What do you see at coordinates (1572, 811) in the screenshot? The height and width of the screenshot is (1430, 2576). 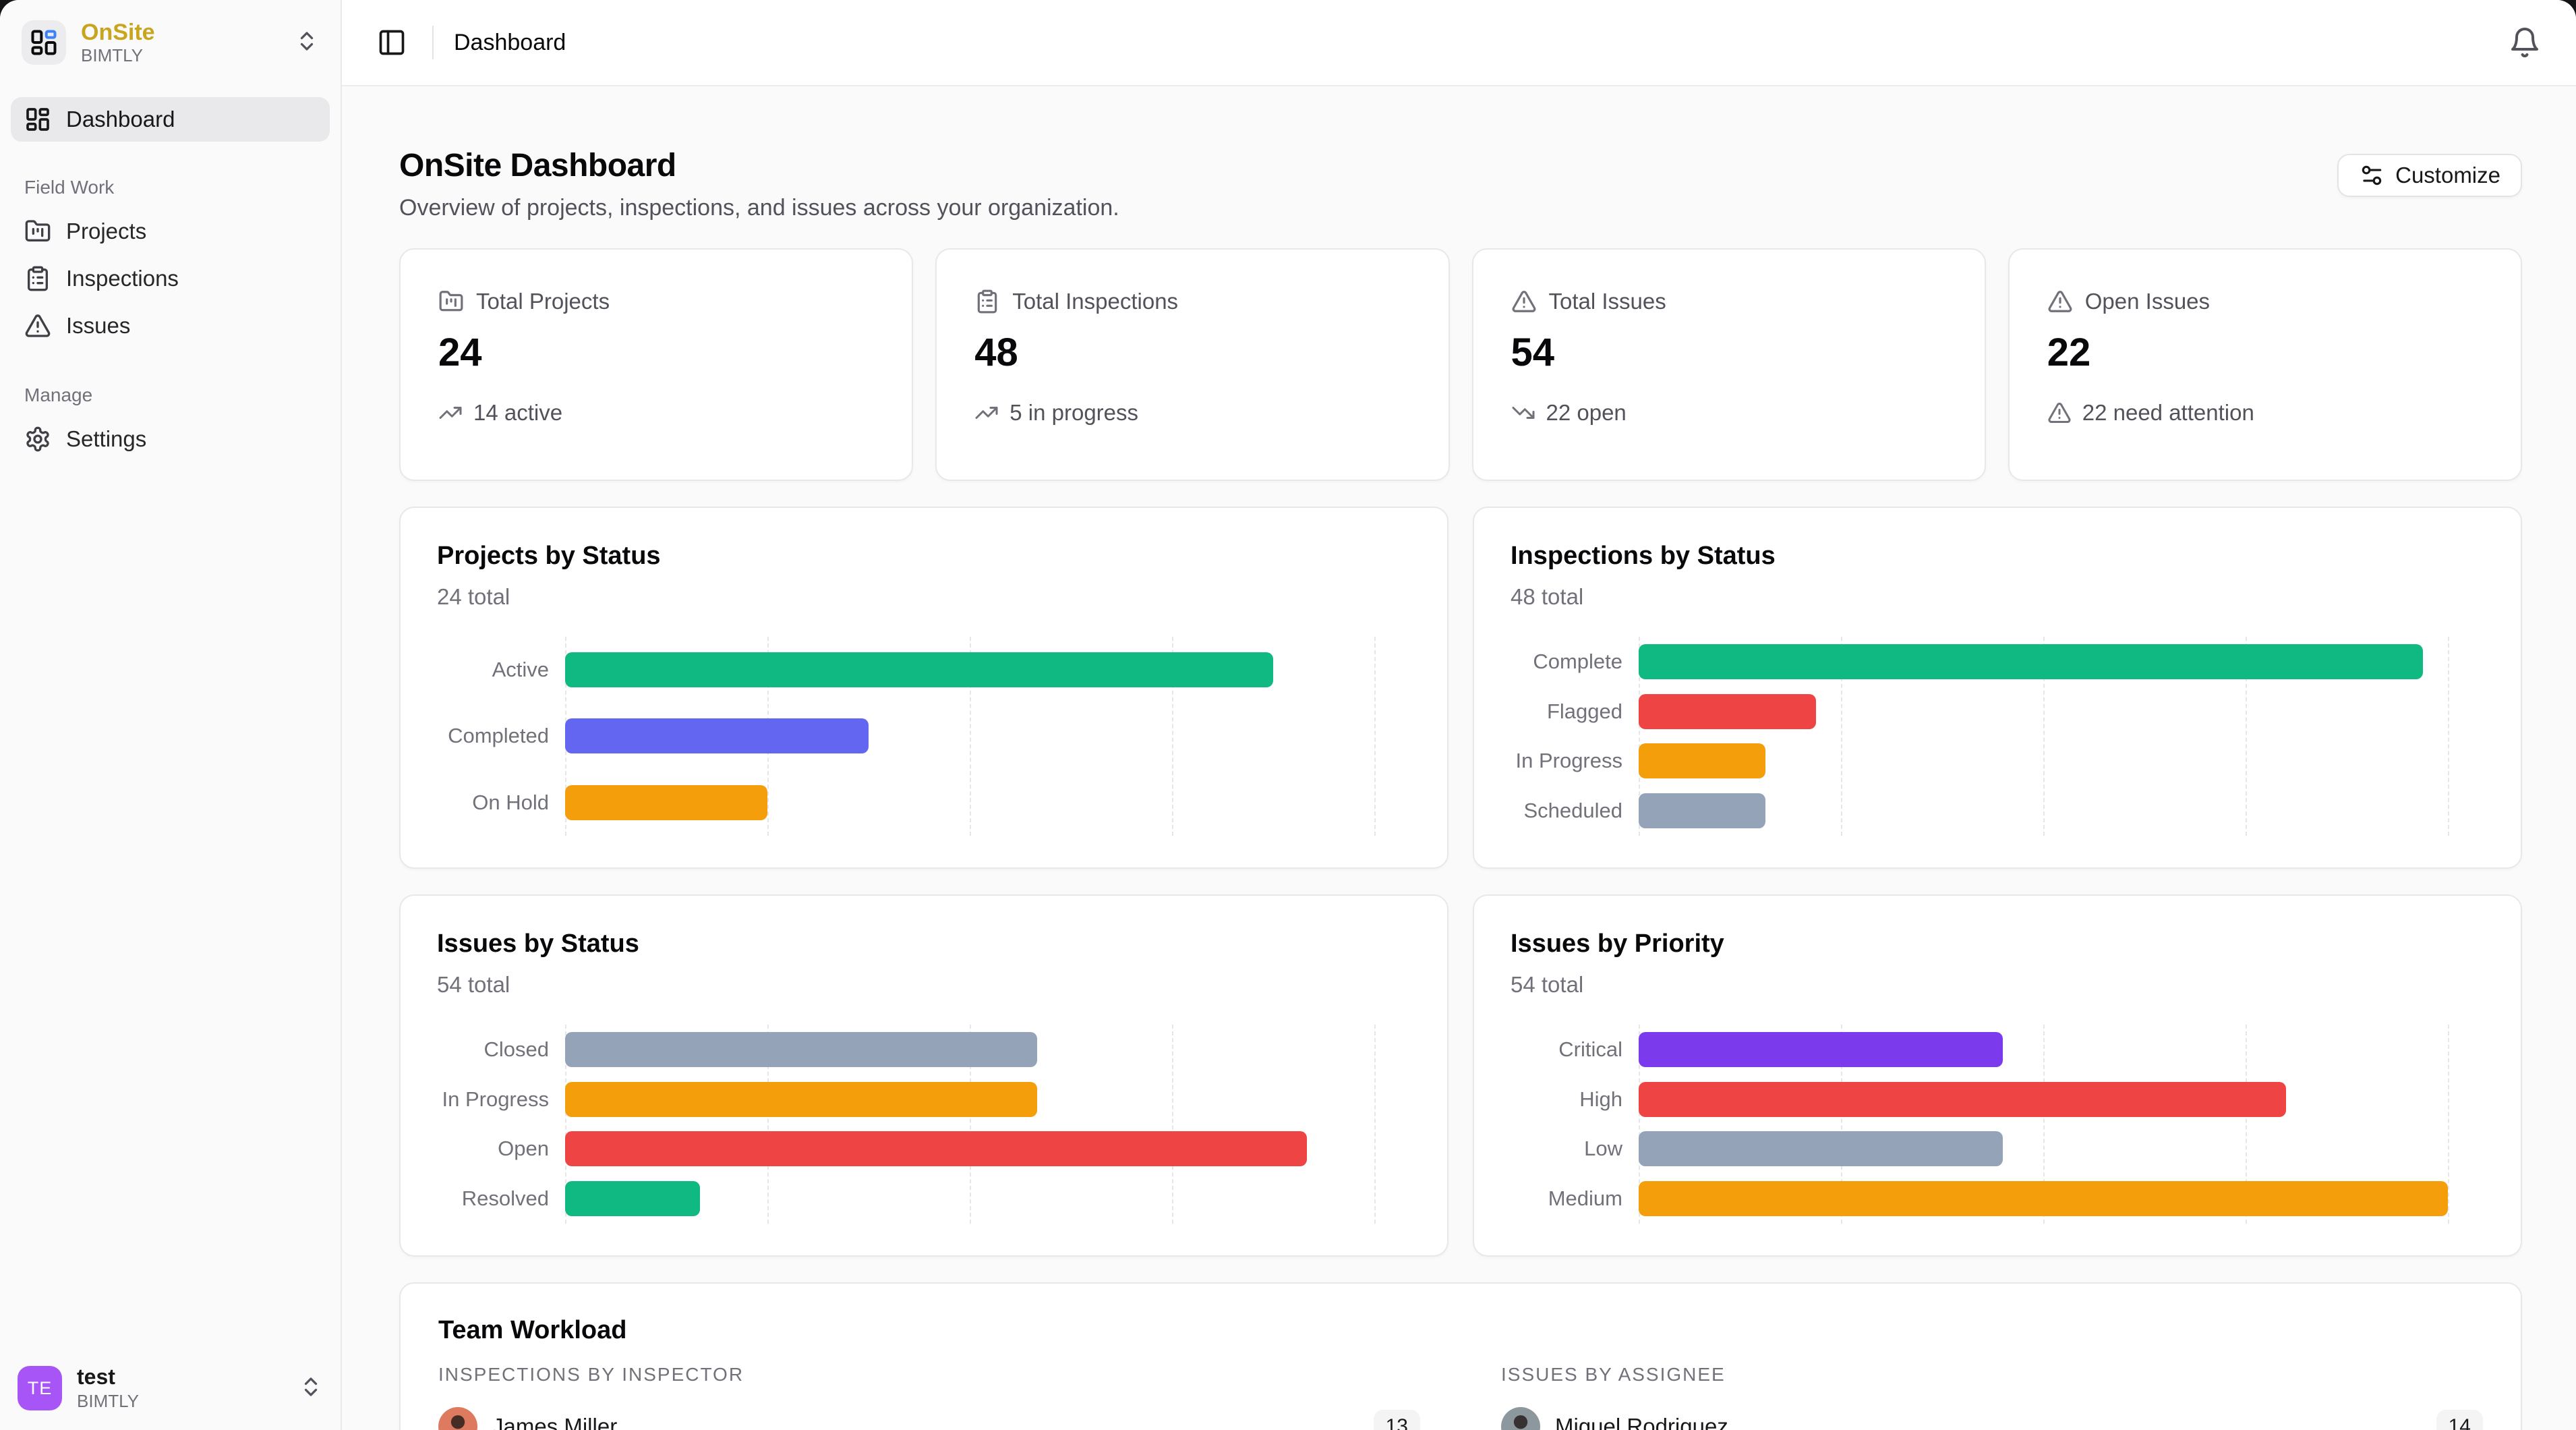 I see `bar-label: Scheduled` at bounding box center [1572, 811].